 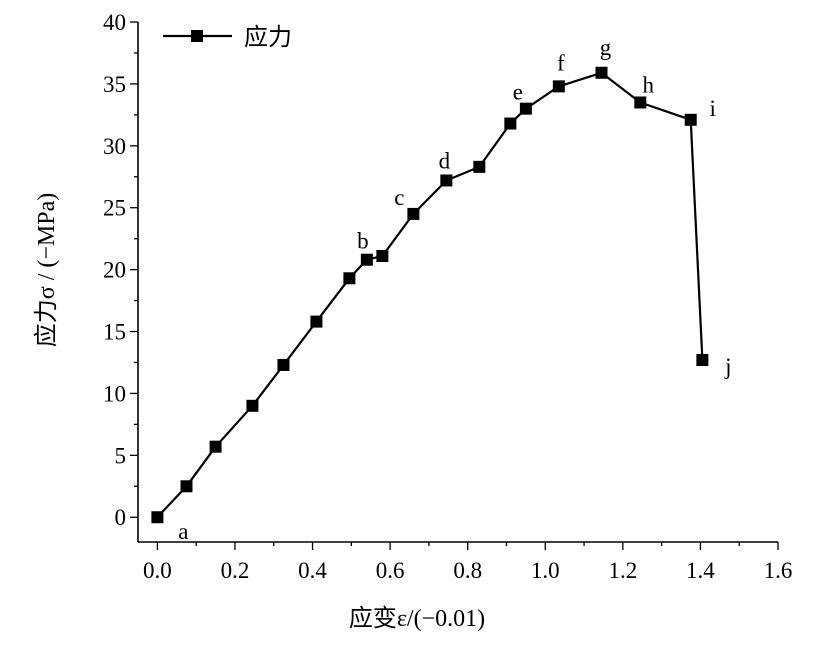 I want to click on legend: 应力, so click(x=227, y=37).